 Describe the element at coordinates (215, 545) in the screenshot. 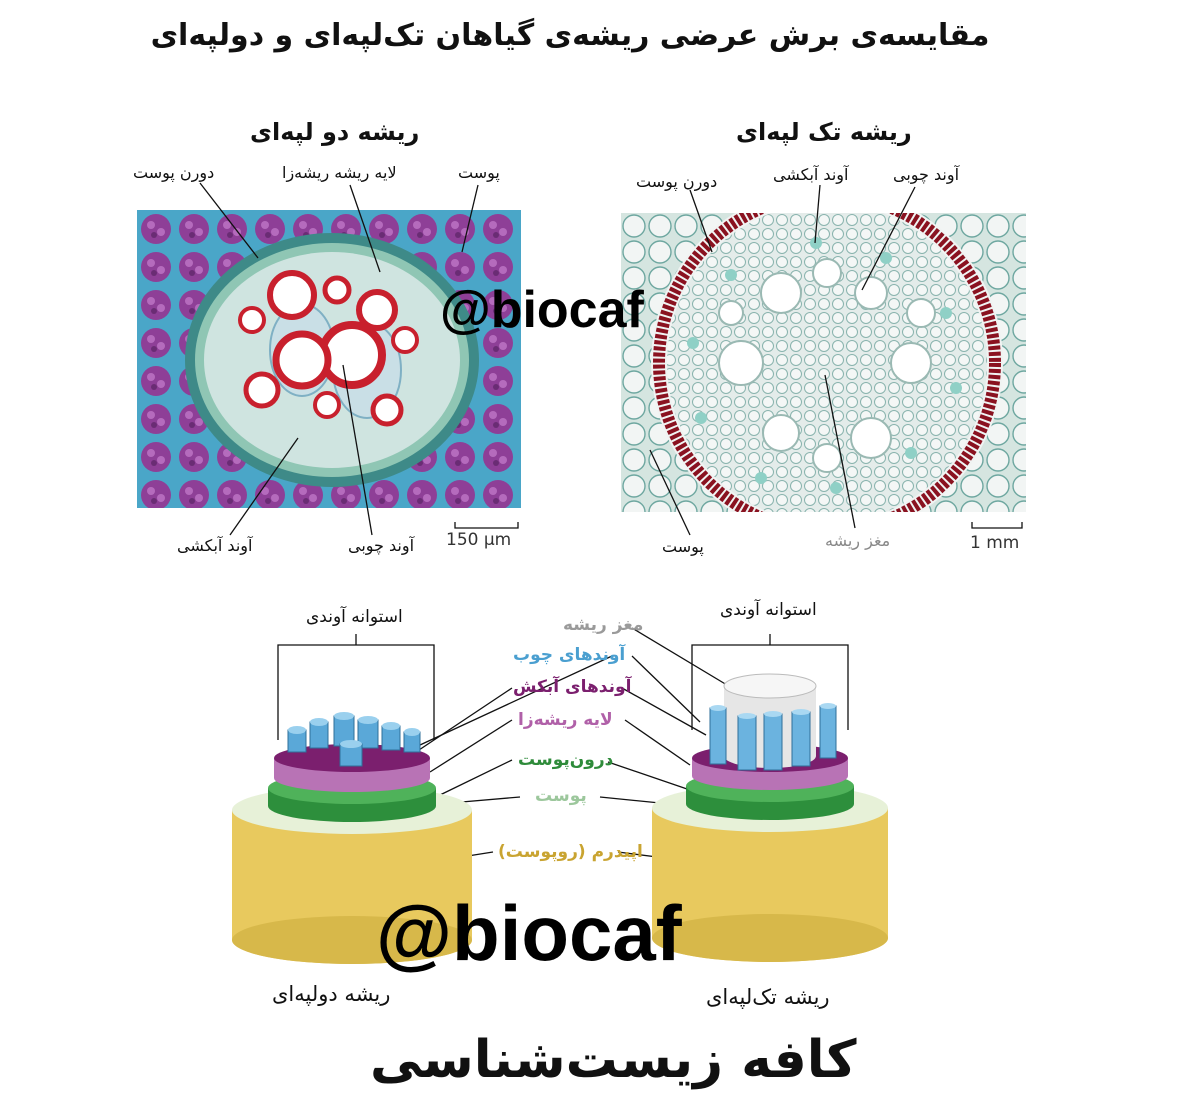

I see `dicot-label-phloem: آوند آبکشی` at that location.